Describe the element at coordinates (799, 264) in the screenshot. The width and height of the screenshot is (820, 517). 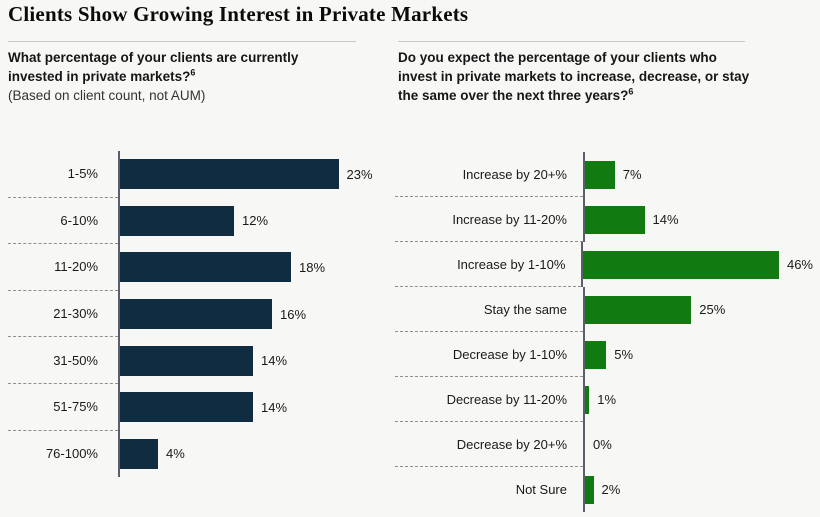
I see `value-label: 46%` at that location.